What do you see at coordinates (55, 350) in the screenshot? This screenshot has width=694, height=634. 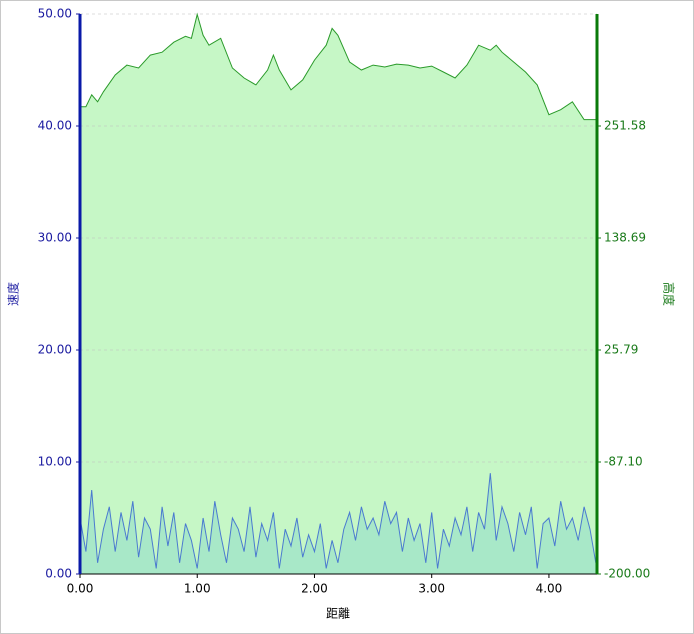 I see `y-tick-label: 20.00` at bounding box center [55, 350].